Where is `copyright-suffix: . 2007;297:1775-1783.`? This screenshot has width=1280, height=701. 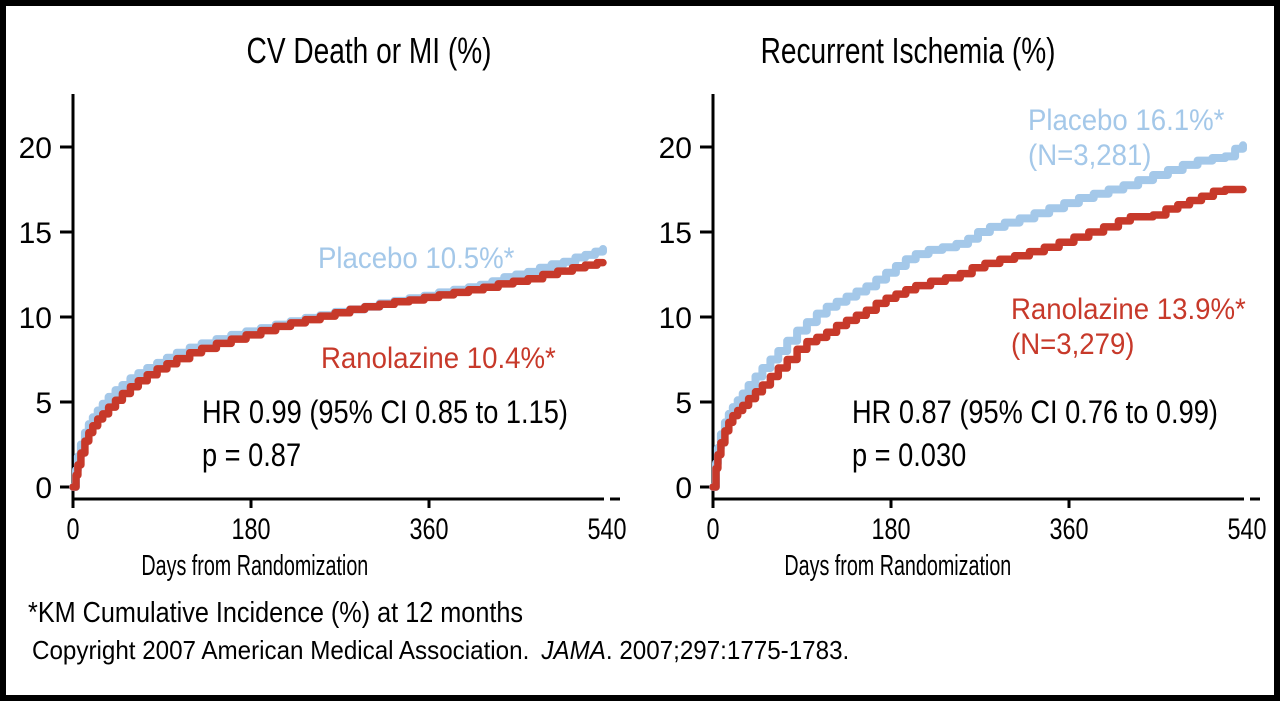
copyright-suffix: . 2007;297:1775-1783. is located at coordinates (727, 650).